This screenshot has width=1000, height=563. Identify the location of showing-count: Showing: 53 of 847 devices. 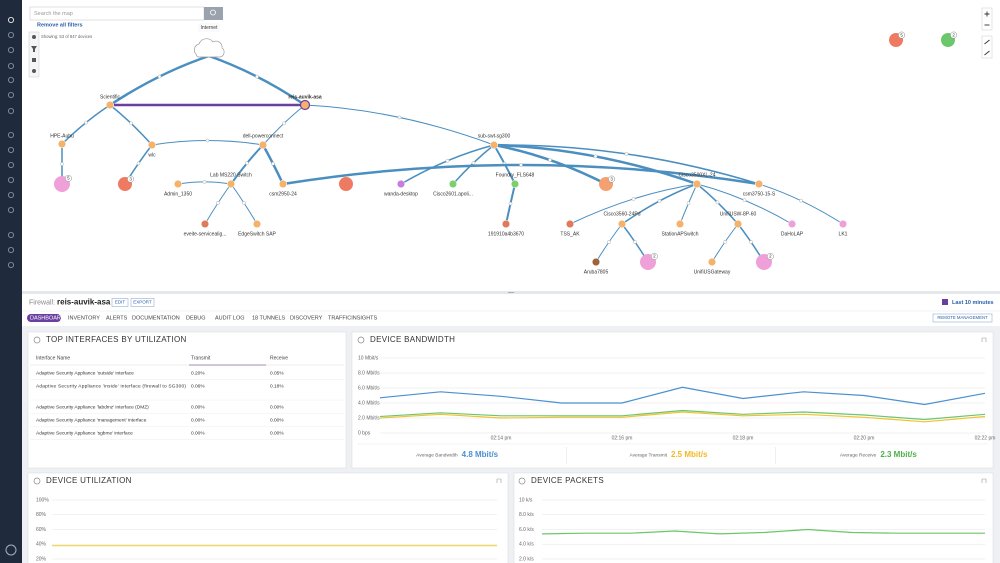
(66, 36).